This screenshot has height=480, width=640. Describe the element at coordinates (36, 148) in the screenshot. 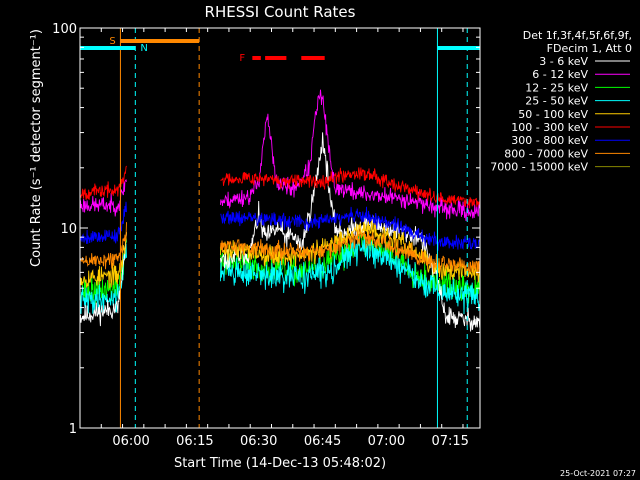

I see `y-axis-label: Count Rate (s⁻¹ detector segment⁻¹)` at that location.